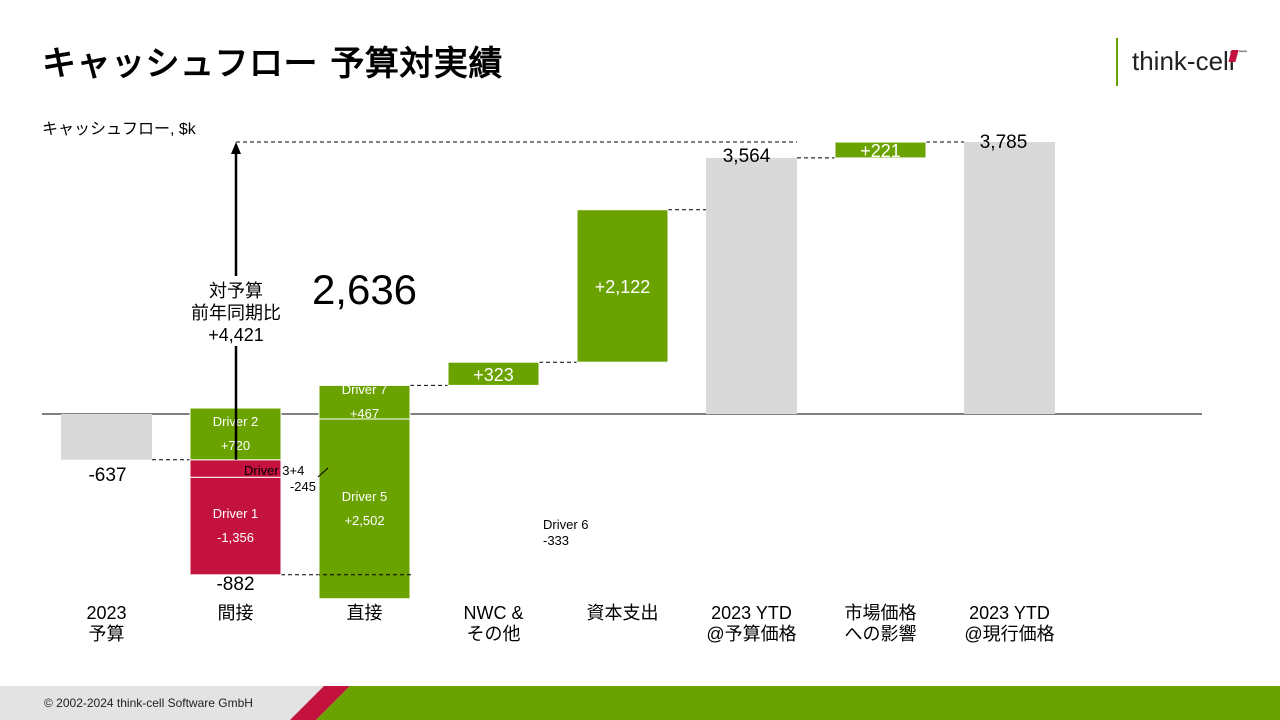  Describe the element at coordinates (798, 703) in the screenshot. I see `footer-green-stripe` at that location.